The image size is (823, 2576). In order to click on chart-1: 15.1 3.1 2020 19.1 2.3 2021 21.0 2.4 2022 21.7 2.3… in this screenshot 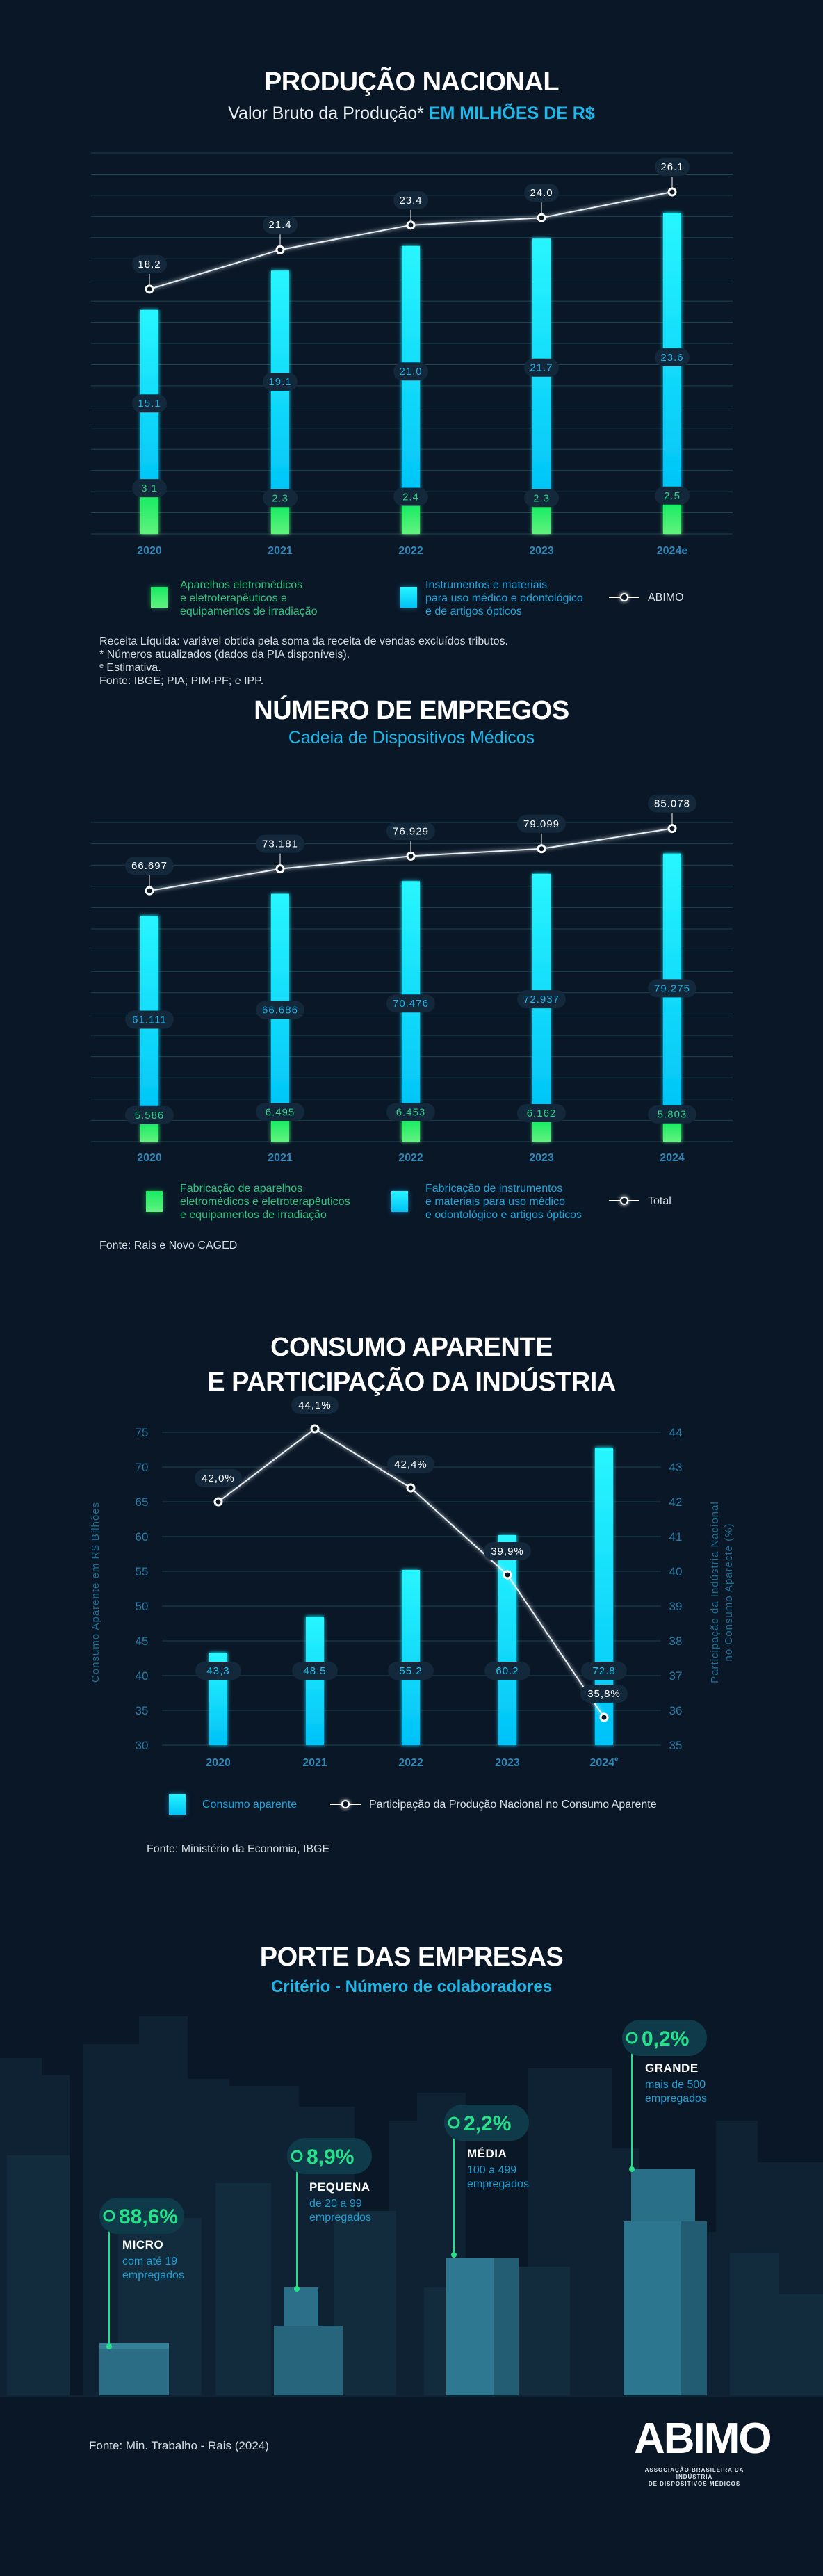, I will do `click(412, 354)`.